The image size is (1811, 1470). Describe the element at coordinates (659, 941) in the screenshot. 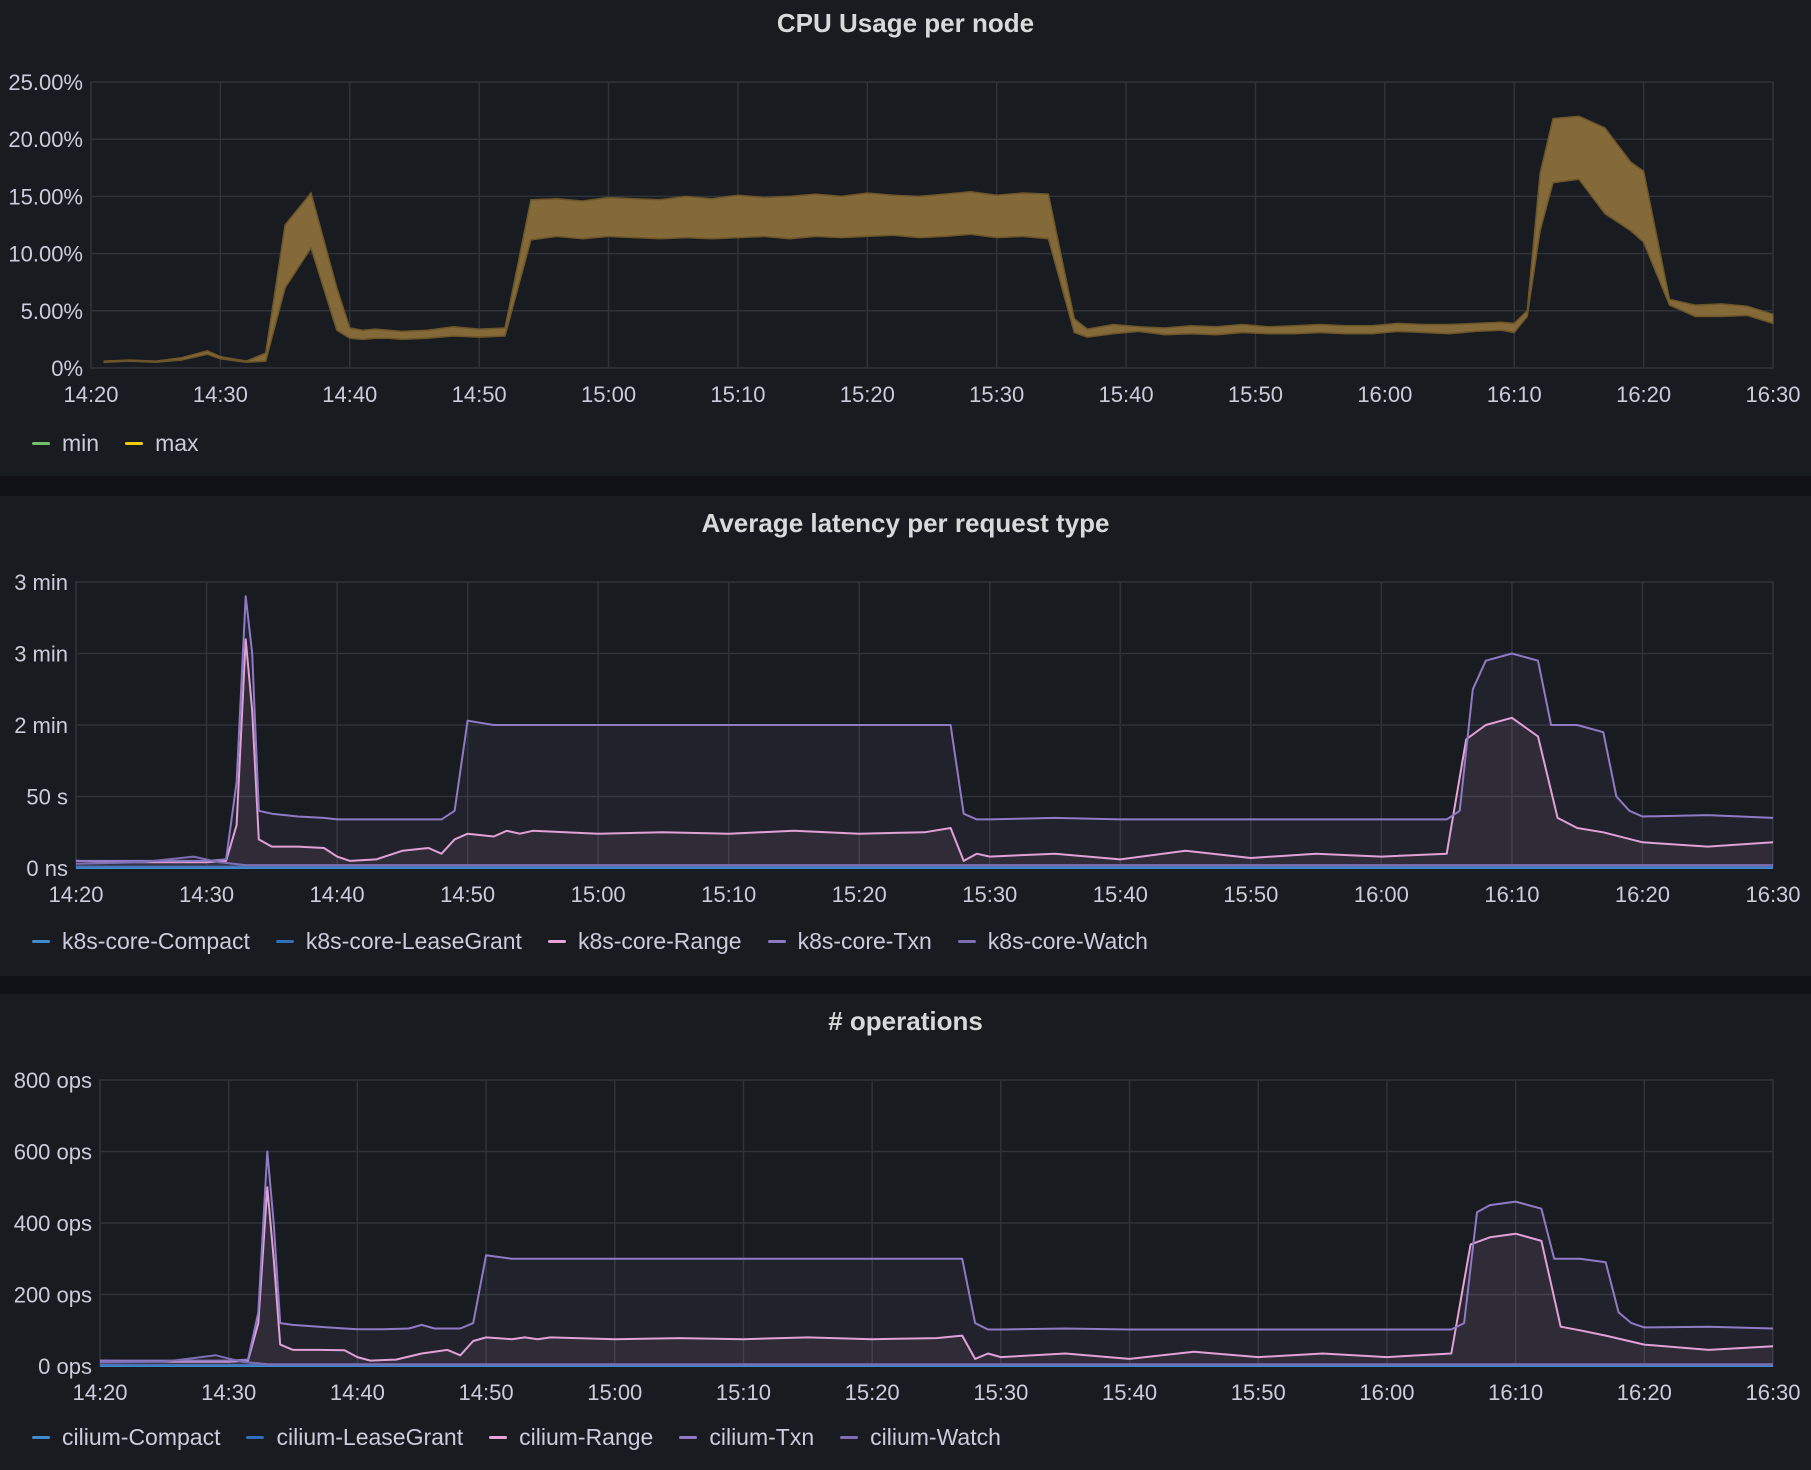

I see `legend-label: k8s-core-Range` at that location.